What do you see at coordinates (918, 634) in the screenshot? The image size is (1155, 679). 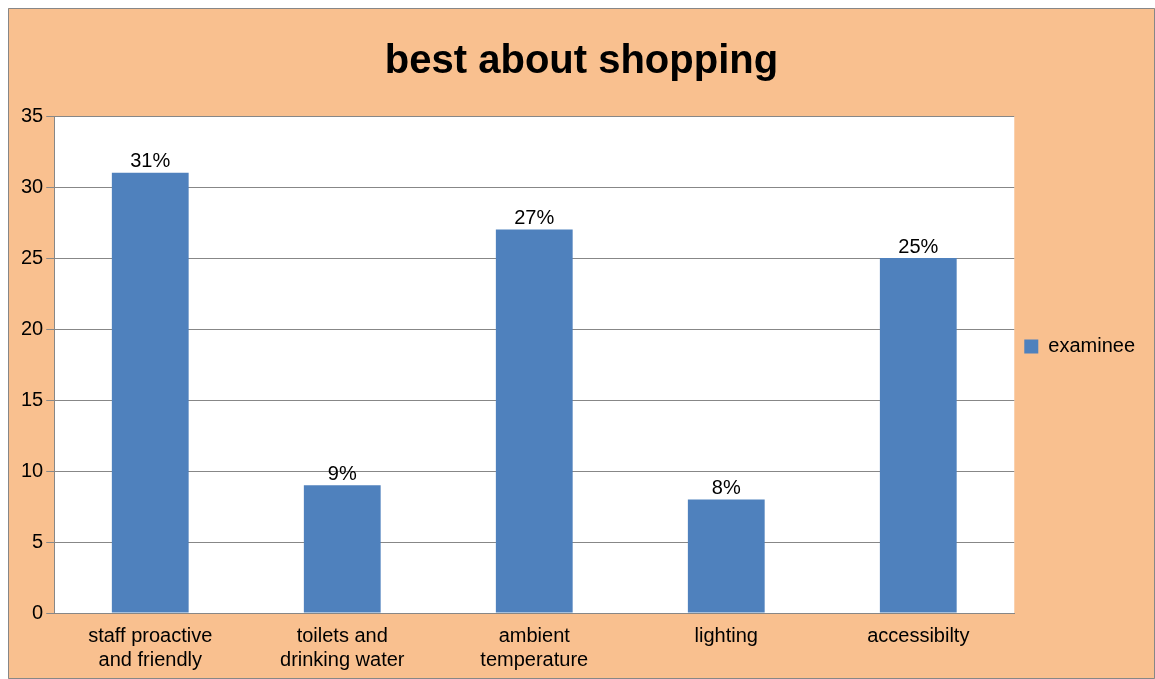 I see `x-tick-label: accessibilty` at bounding box center [918, 634].